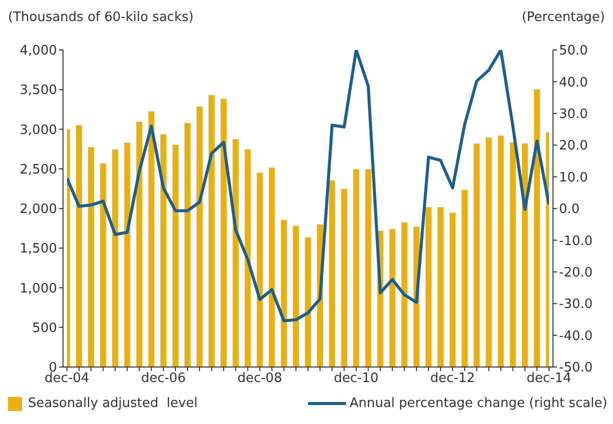 The height and width of the screenshot is (424, 613). Describe the element at coordinates (573, 51) in the screenshot. I see `y2-tick-label: 50.0` at that location.